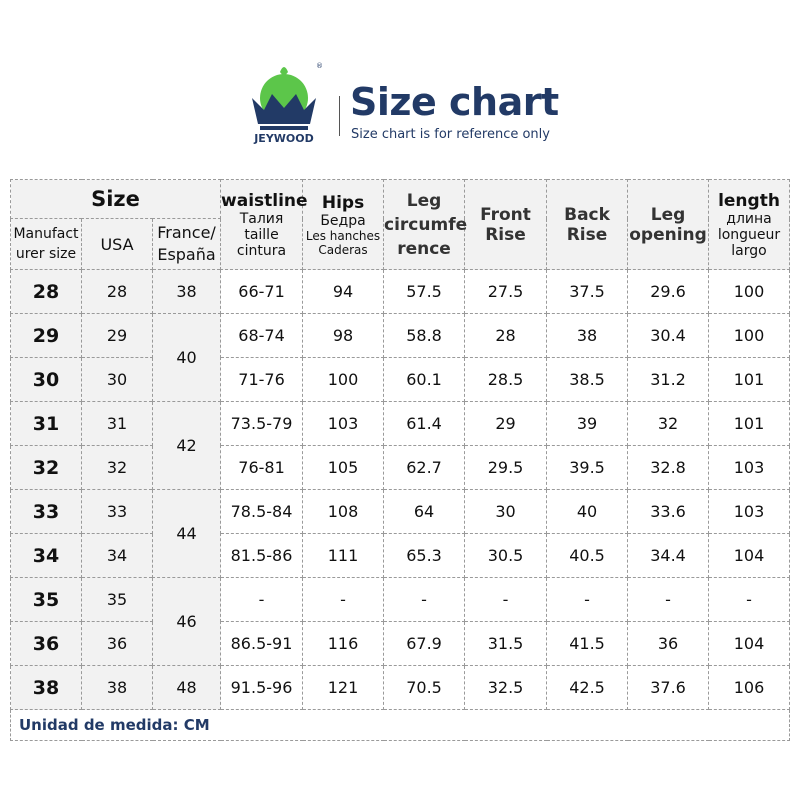 The width and height of the screenshot is (800, 800). Describe the element at coordinates (668, 291) in the screenshot. I see `open-value: 29.6` at that location.